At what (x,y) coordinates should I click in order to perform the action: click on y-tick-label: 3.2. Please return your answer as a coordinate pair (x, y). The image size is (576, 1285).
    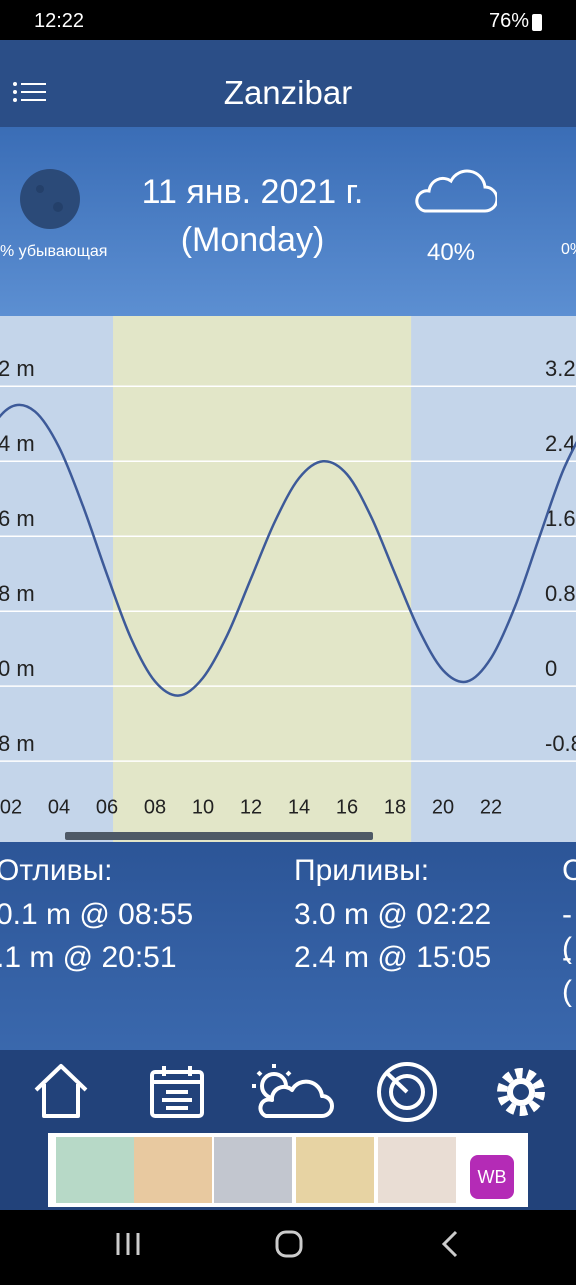
    Looking at the image, I should click on (560, 368).